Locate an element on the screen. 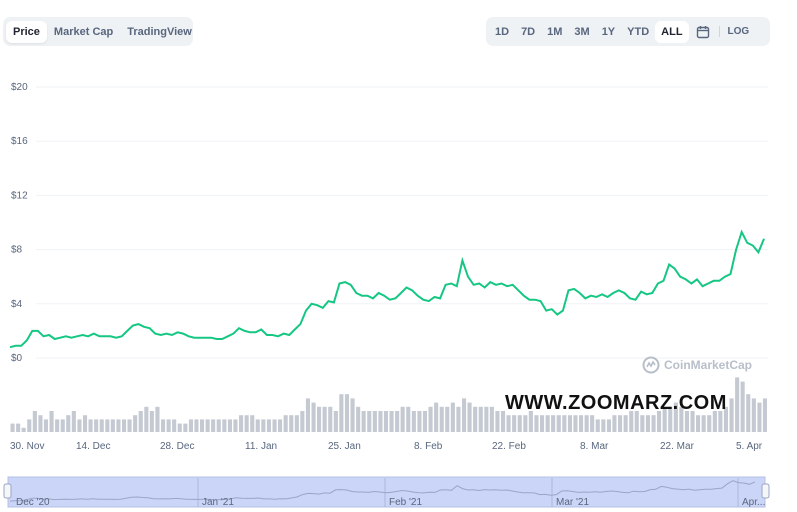 The image size is (797, 512). calendar-icon is located at coordinates (703, 32).